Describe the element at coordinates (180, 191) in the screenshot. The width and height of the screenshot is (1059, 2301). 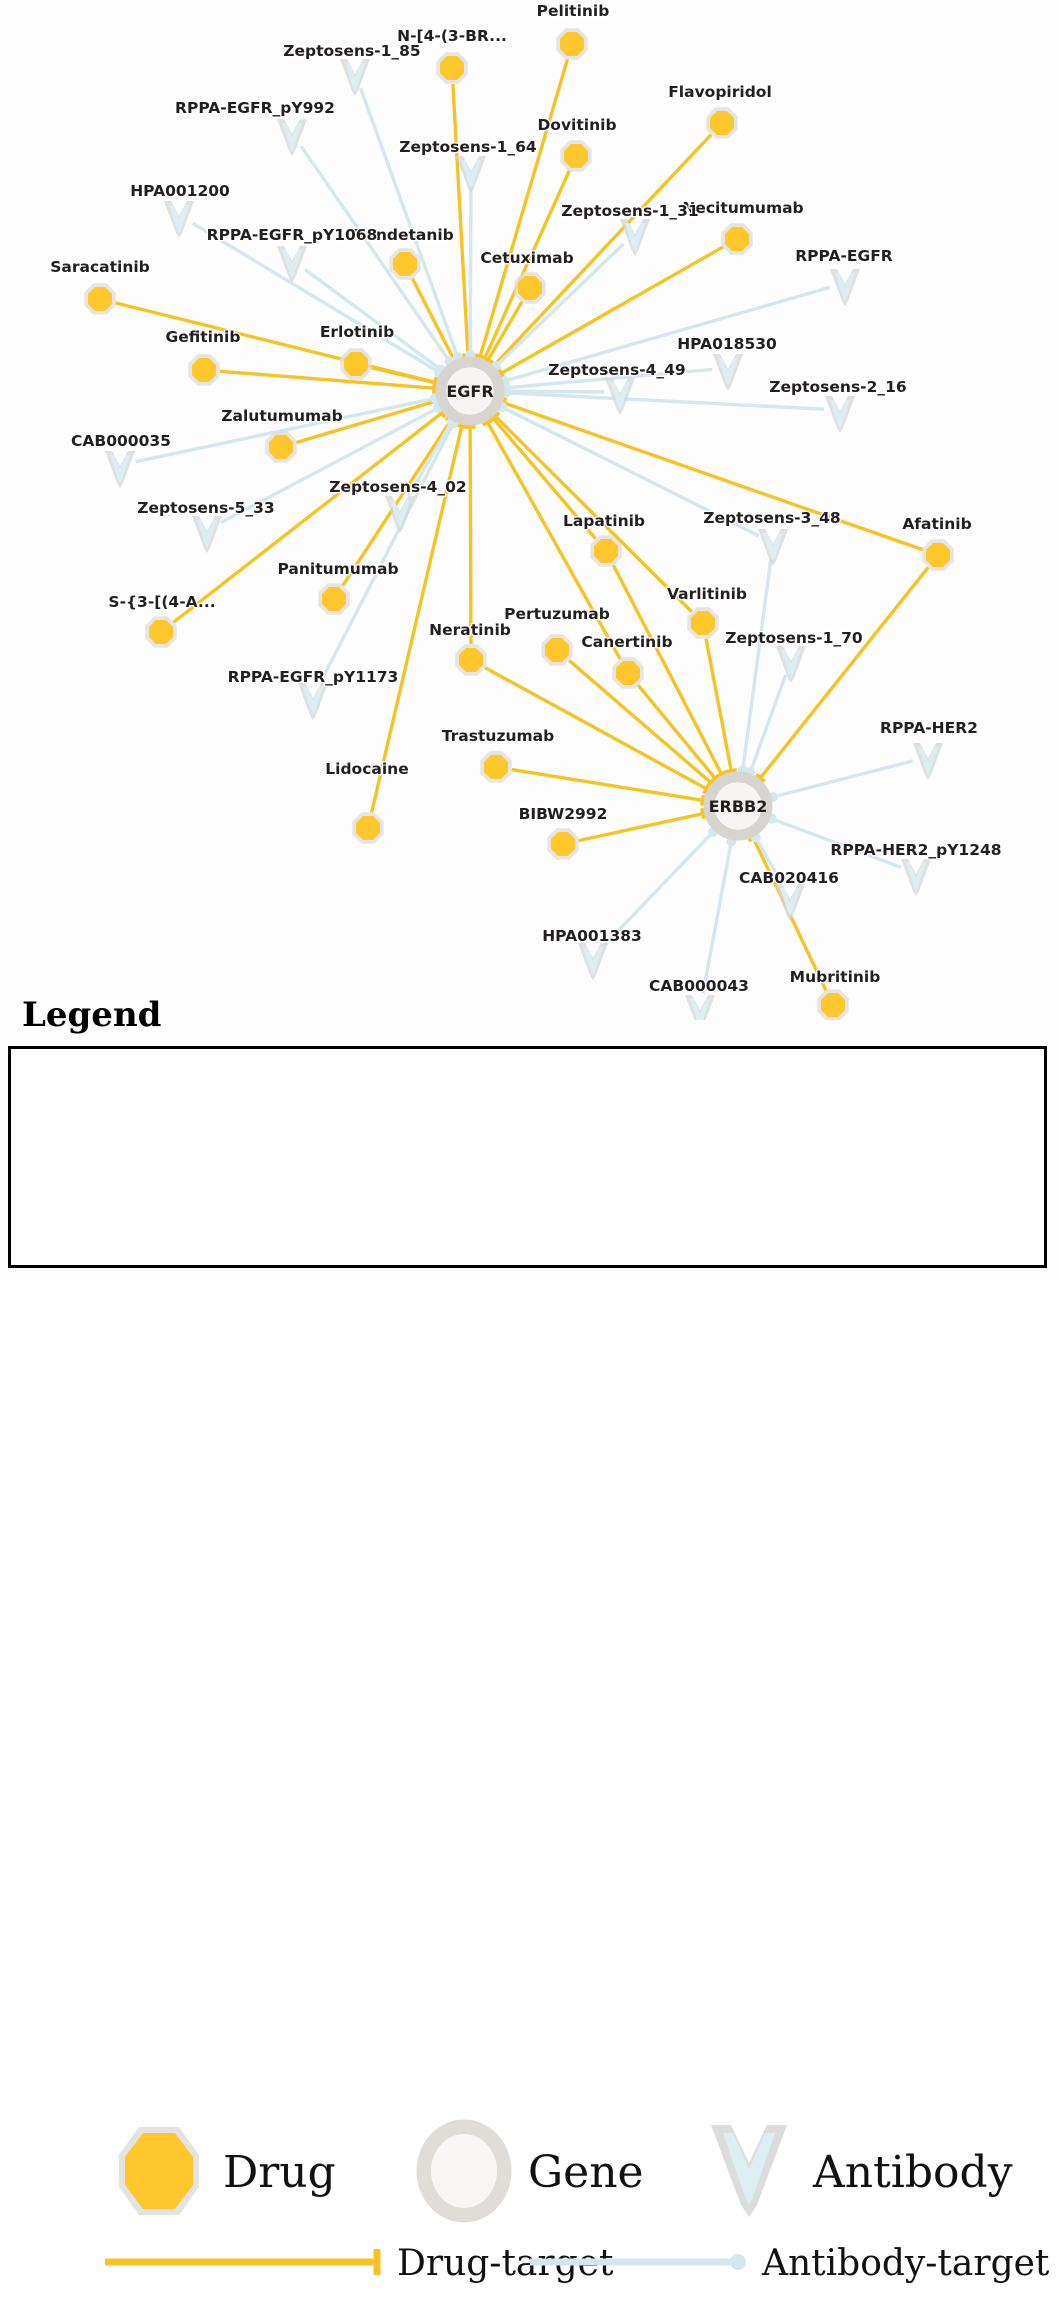
I see `antibody-node-label: HPA001200` at that location.